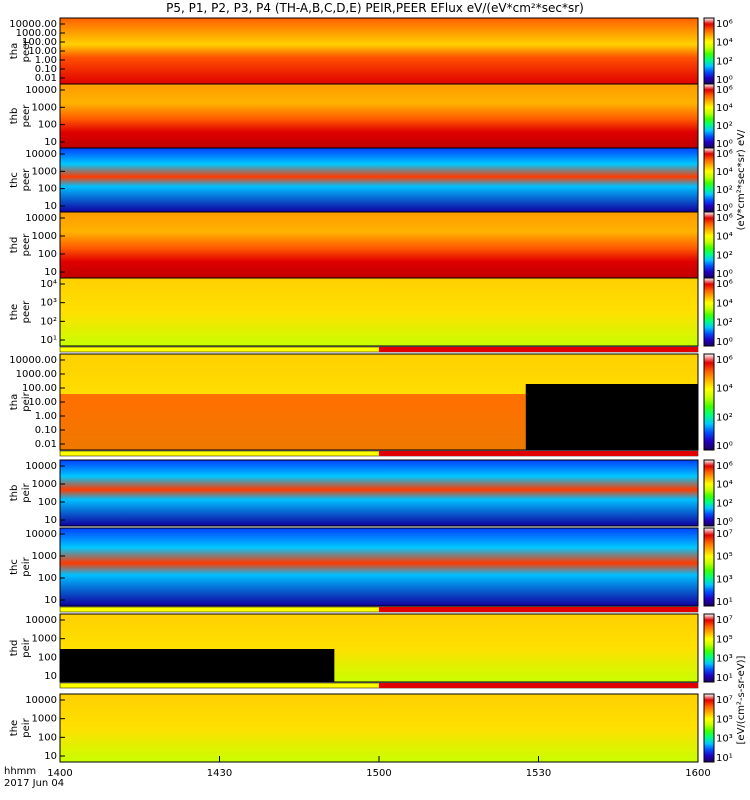  What do you see at coordinates (20, 771) in the screenshot?
I see `footer-hhmm: hhmm` at bounding box center [20, 771].